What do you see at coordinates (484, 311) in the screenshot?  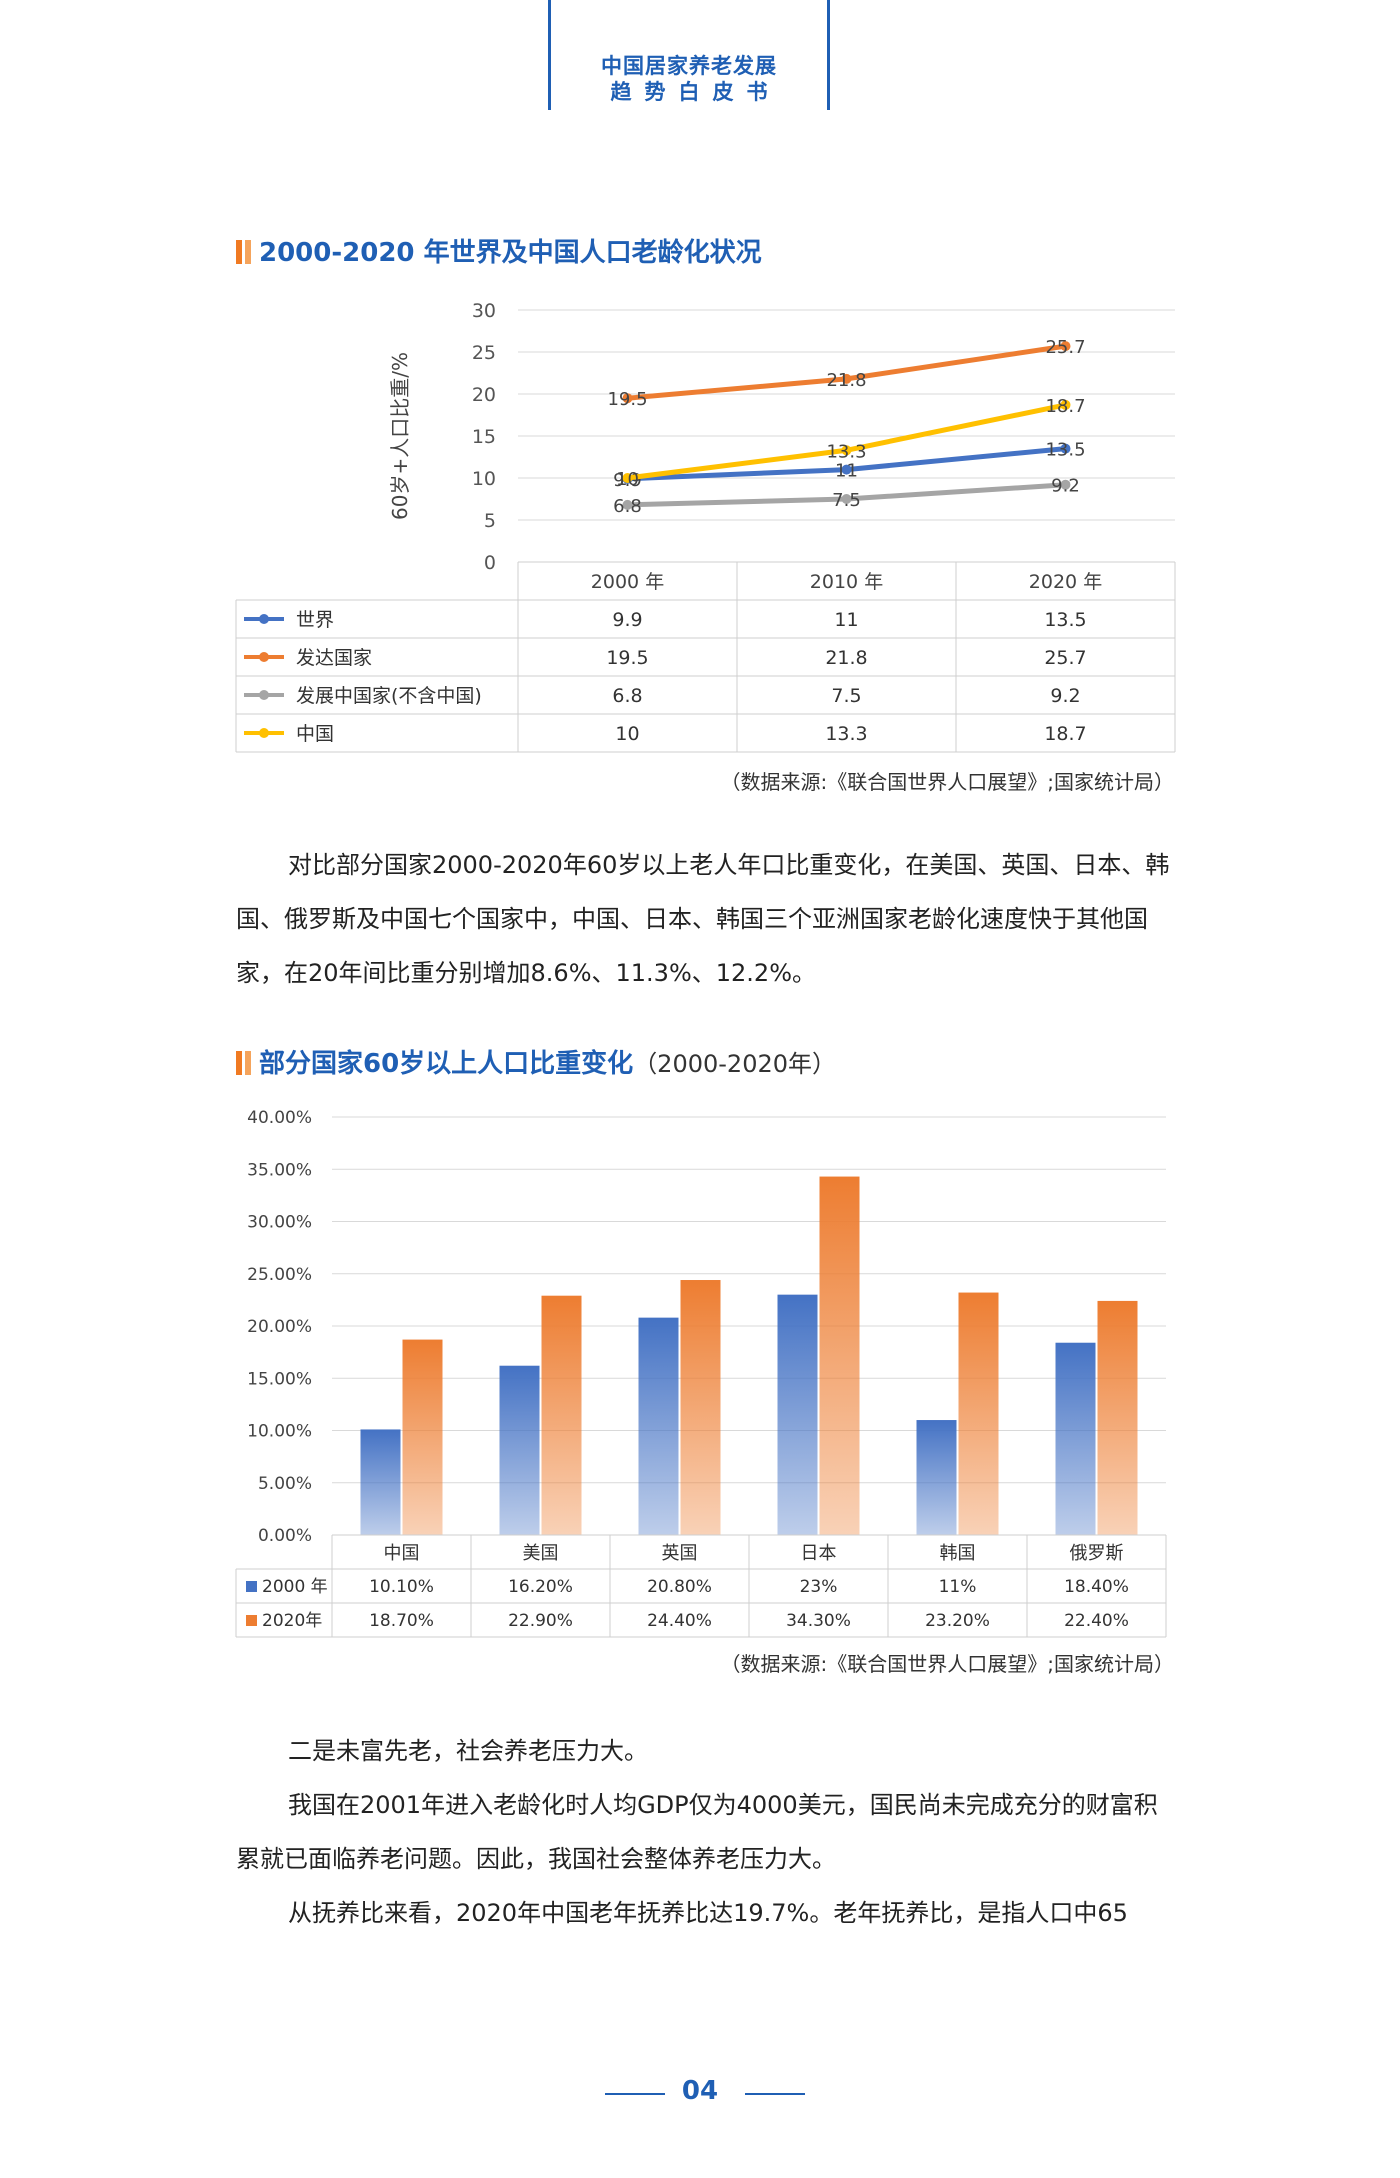 I see `y-tick-label: 30` at bounding box center [484, 311].